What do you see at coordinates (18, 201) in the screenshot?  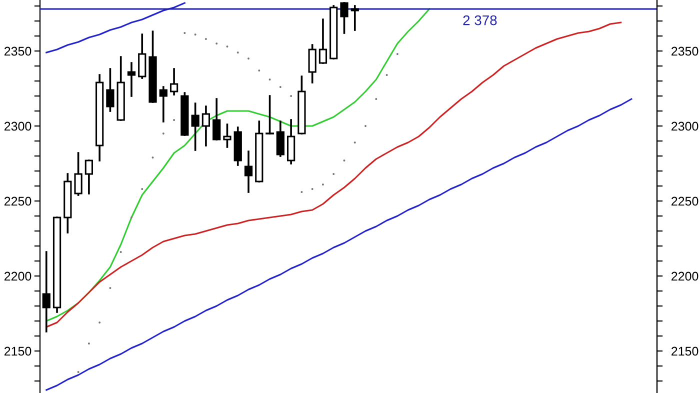 I see `y-tick-label: 2250` at bounding box center [18, 201].